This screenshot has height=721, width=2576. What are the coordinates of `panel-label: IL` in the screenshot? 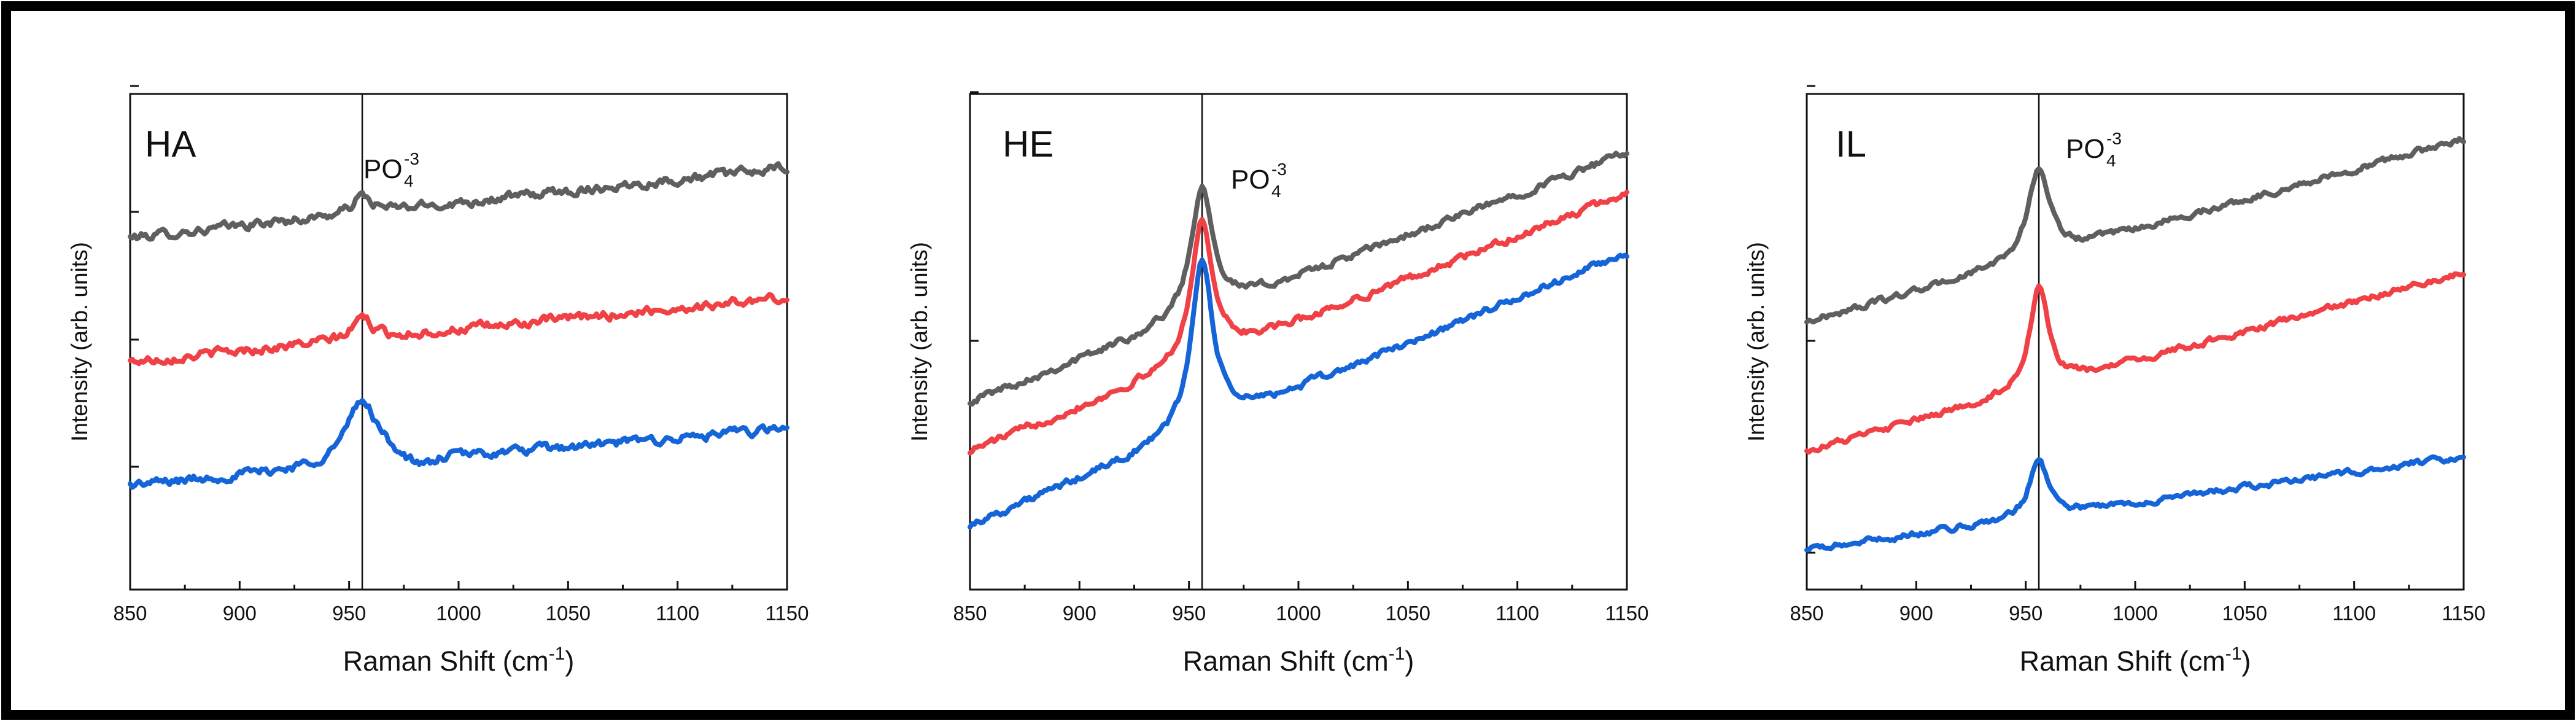 It's located at (1851, 144).